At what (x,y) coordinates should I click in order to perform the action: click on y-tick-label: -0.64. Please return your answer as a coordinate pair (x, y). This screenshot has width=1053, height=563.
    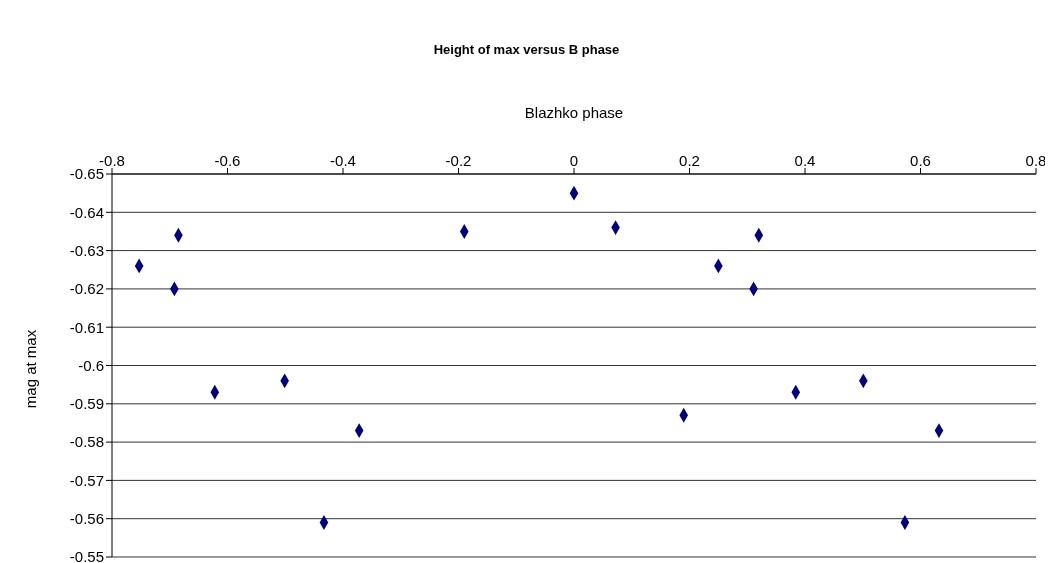
    Looking at the image, I should click on (86, 212).